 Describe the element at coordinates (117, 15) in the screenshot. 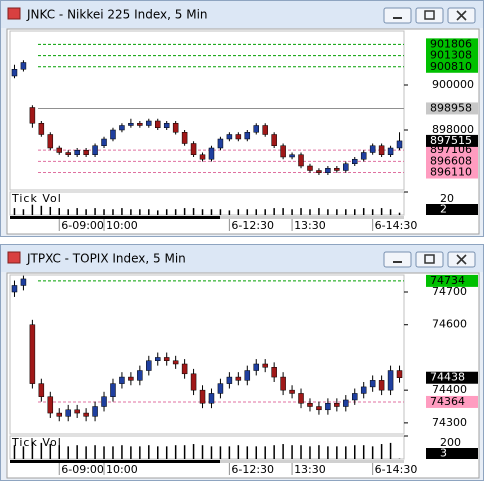

I see `window-title: JNKC - Nikkei 225 Index, 5 Min` at that location.